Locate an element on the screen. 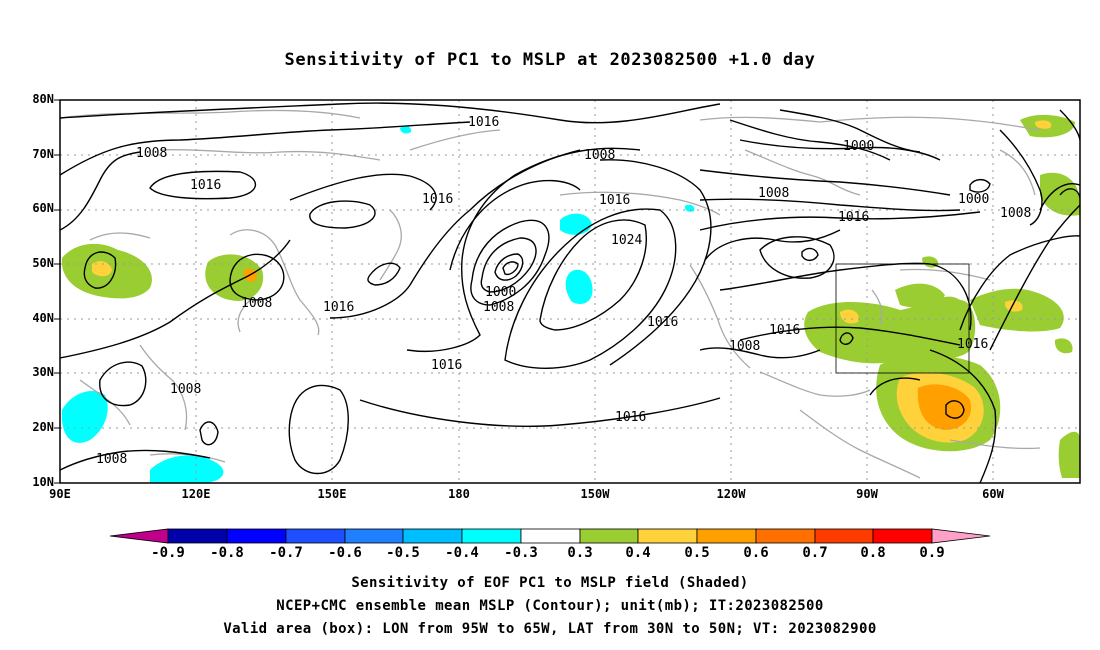  lon-label: 150W is located at coordinates (595, 494).